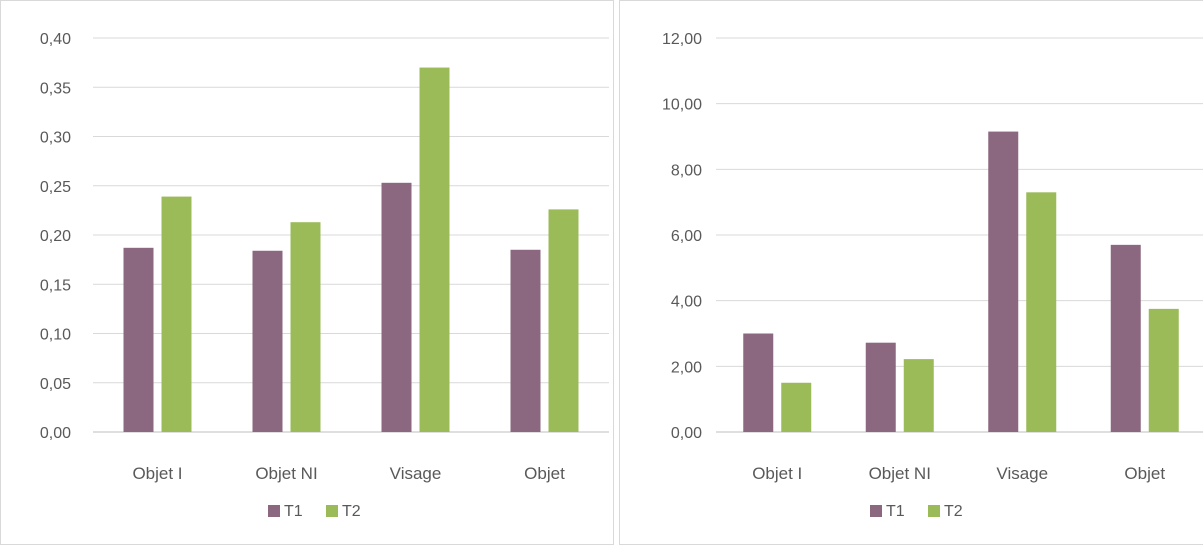 The width and height of the screenshot is (1203, 546). What do you see at coordinates (55, 384) in the screenshot?
I see `y-tick-label: 0,05` at bounding box center [55, 384].